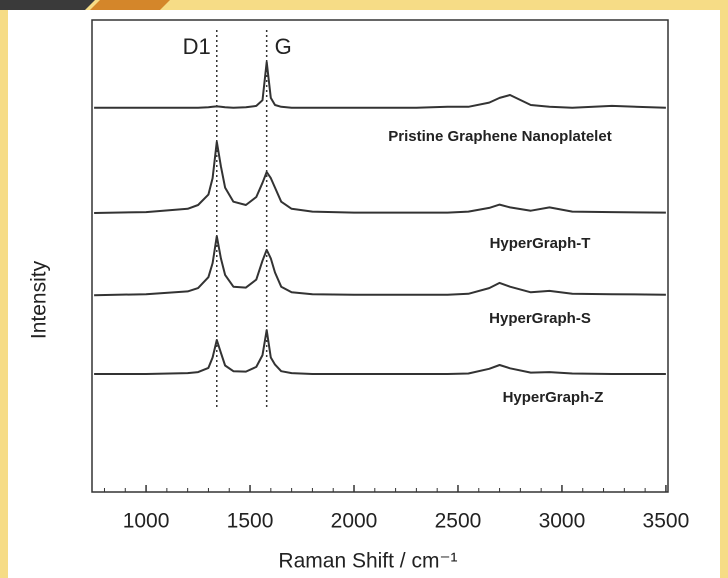  I want to click on y-axis-label: Intensity, so click(39, 299).